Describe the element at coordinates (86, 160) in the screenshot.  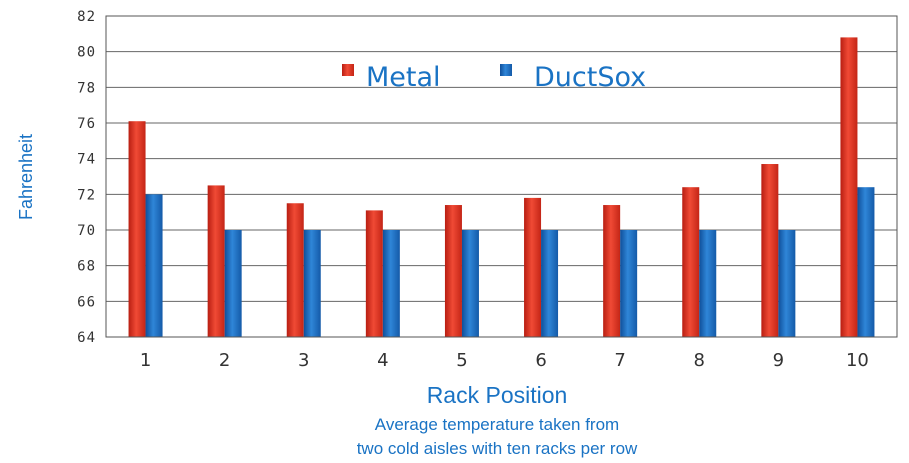
I see `y-tick-label: 74` at that location.